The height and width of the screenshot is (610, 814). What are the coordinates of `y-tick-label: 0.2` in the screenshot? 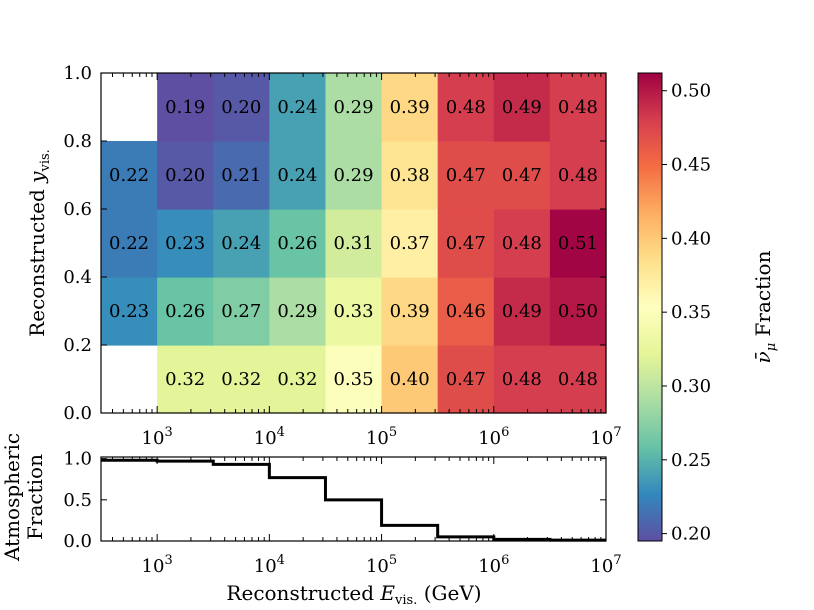 It's located at (77, 345).